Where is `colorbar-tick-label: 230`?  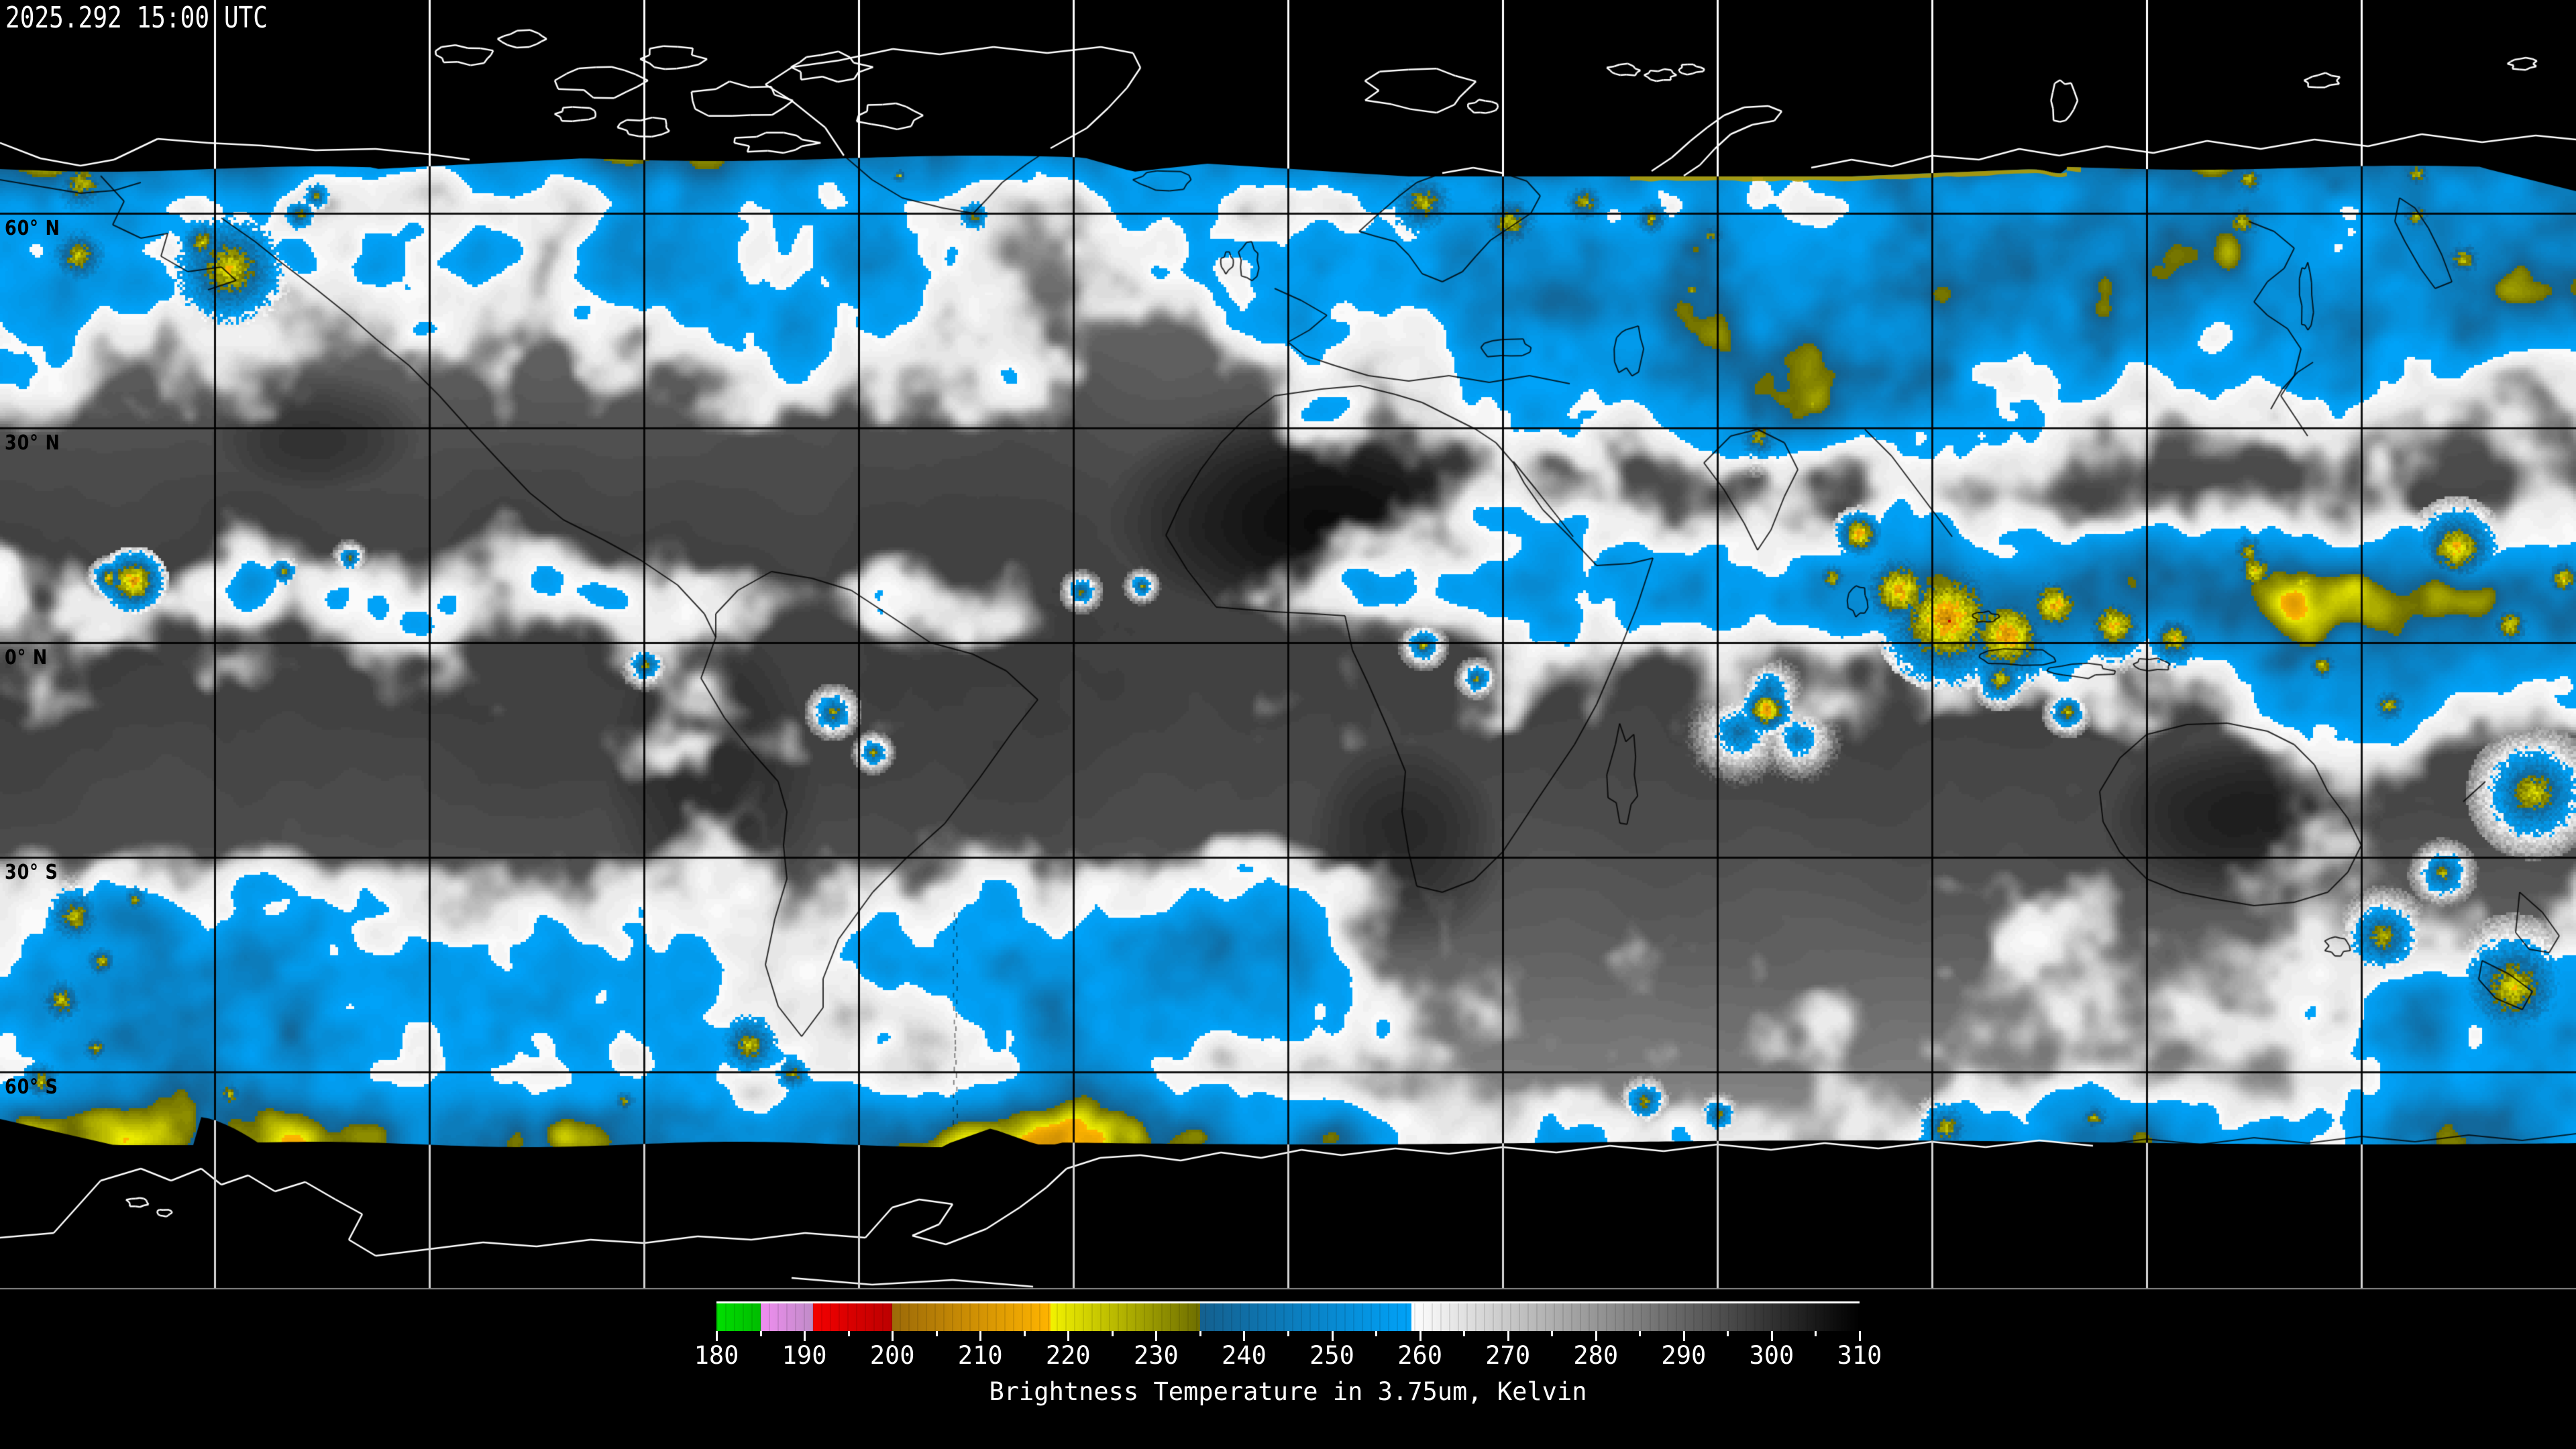 colorbar-tick-label: 230 is located at coordinates (1156, 1355).